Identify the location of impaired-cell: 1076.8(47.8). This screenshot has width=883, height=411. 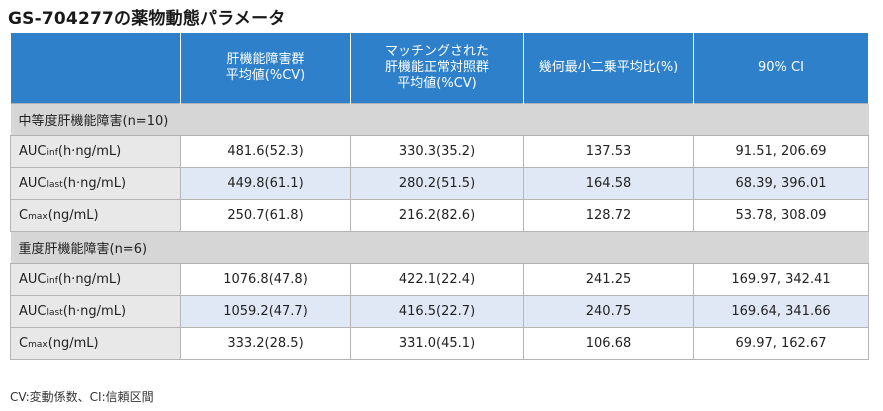
(265, 279).